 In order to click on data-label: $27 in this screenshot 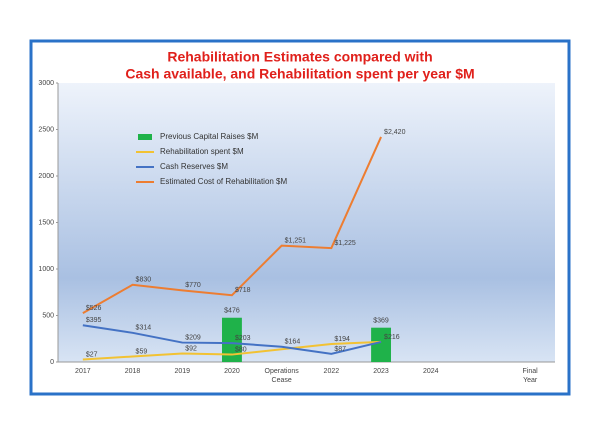, I will do `click(92, 354)`.